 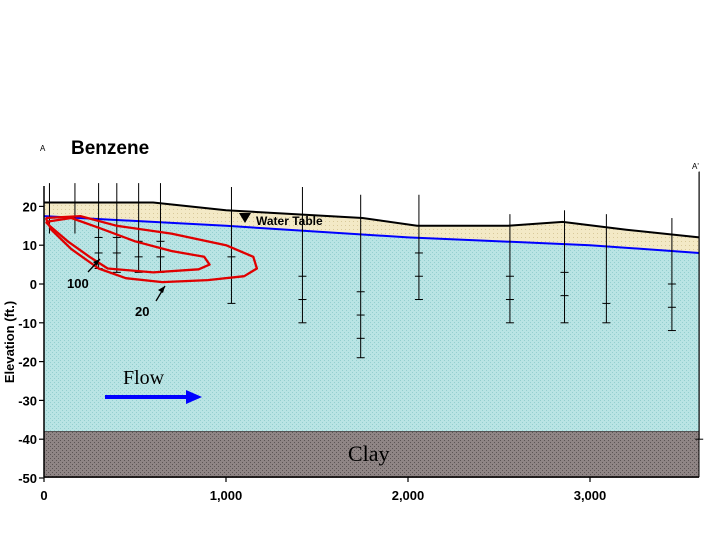 What do you see at coordinates (30, 206) in the screenshot?
I see `y-tick-label: 20` at bounding box center [30, 206].